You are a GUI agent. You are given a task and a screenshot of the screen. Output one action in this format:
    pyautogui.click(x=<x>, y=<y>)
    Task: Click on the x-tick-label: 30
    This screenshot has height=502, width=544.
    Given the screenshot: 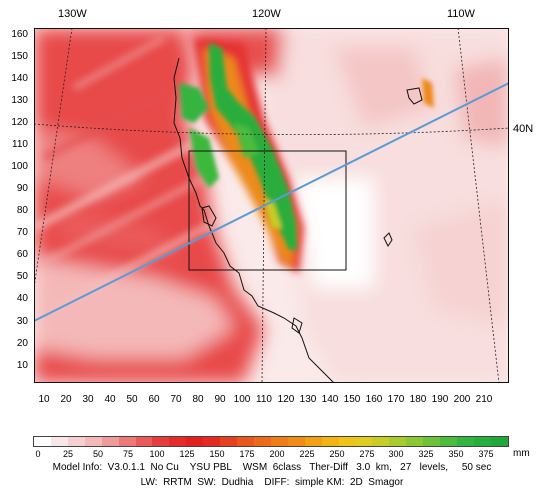 What is the action you would take?
    pyautogui.click(x=88, y=399)
    